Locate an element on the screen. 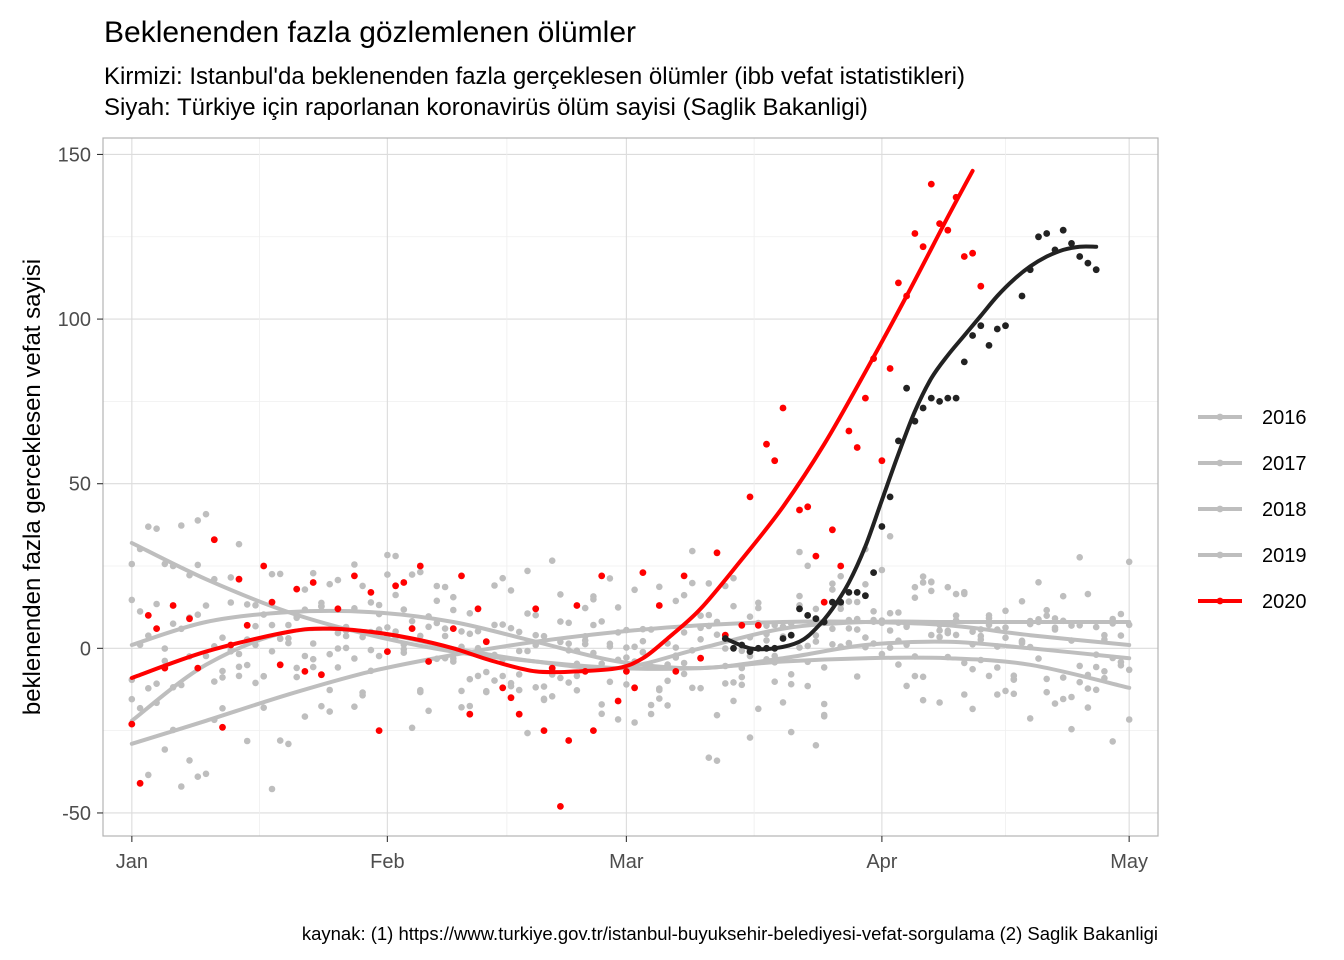 The height and width of the screenshot is (960, 1344). chart-title: Beklenenden fazla gözlemlenen ölümler is located at coordinates (370, 32).